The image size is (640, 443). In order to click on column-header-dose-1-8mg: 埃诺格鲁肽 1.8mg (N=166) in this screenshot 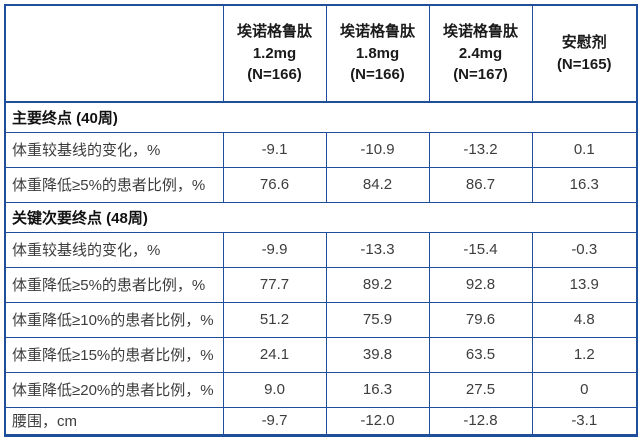, I will do `click(377, 53)`.